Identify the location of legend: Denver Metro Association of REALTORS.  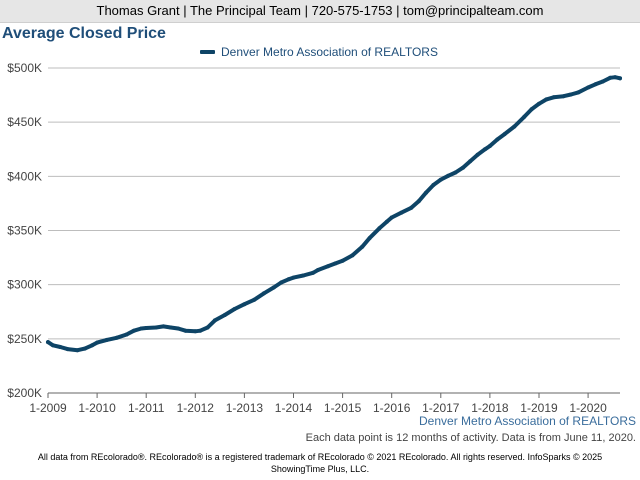
(319, 52).